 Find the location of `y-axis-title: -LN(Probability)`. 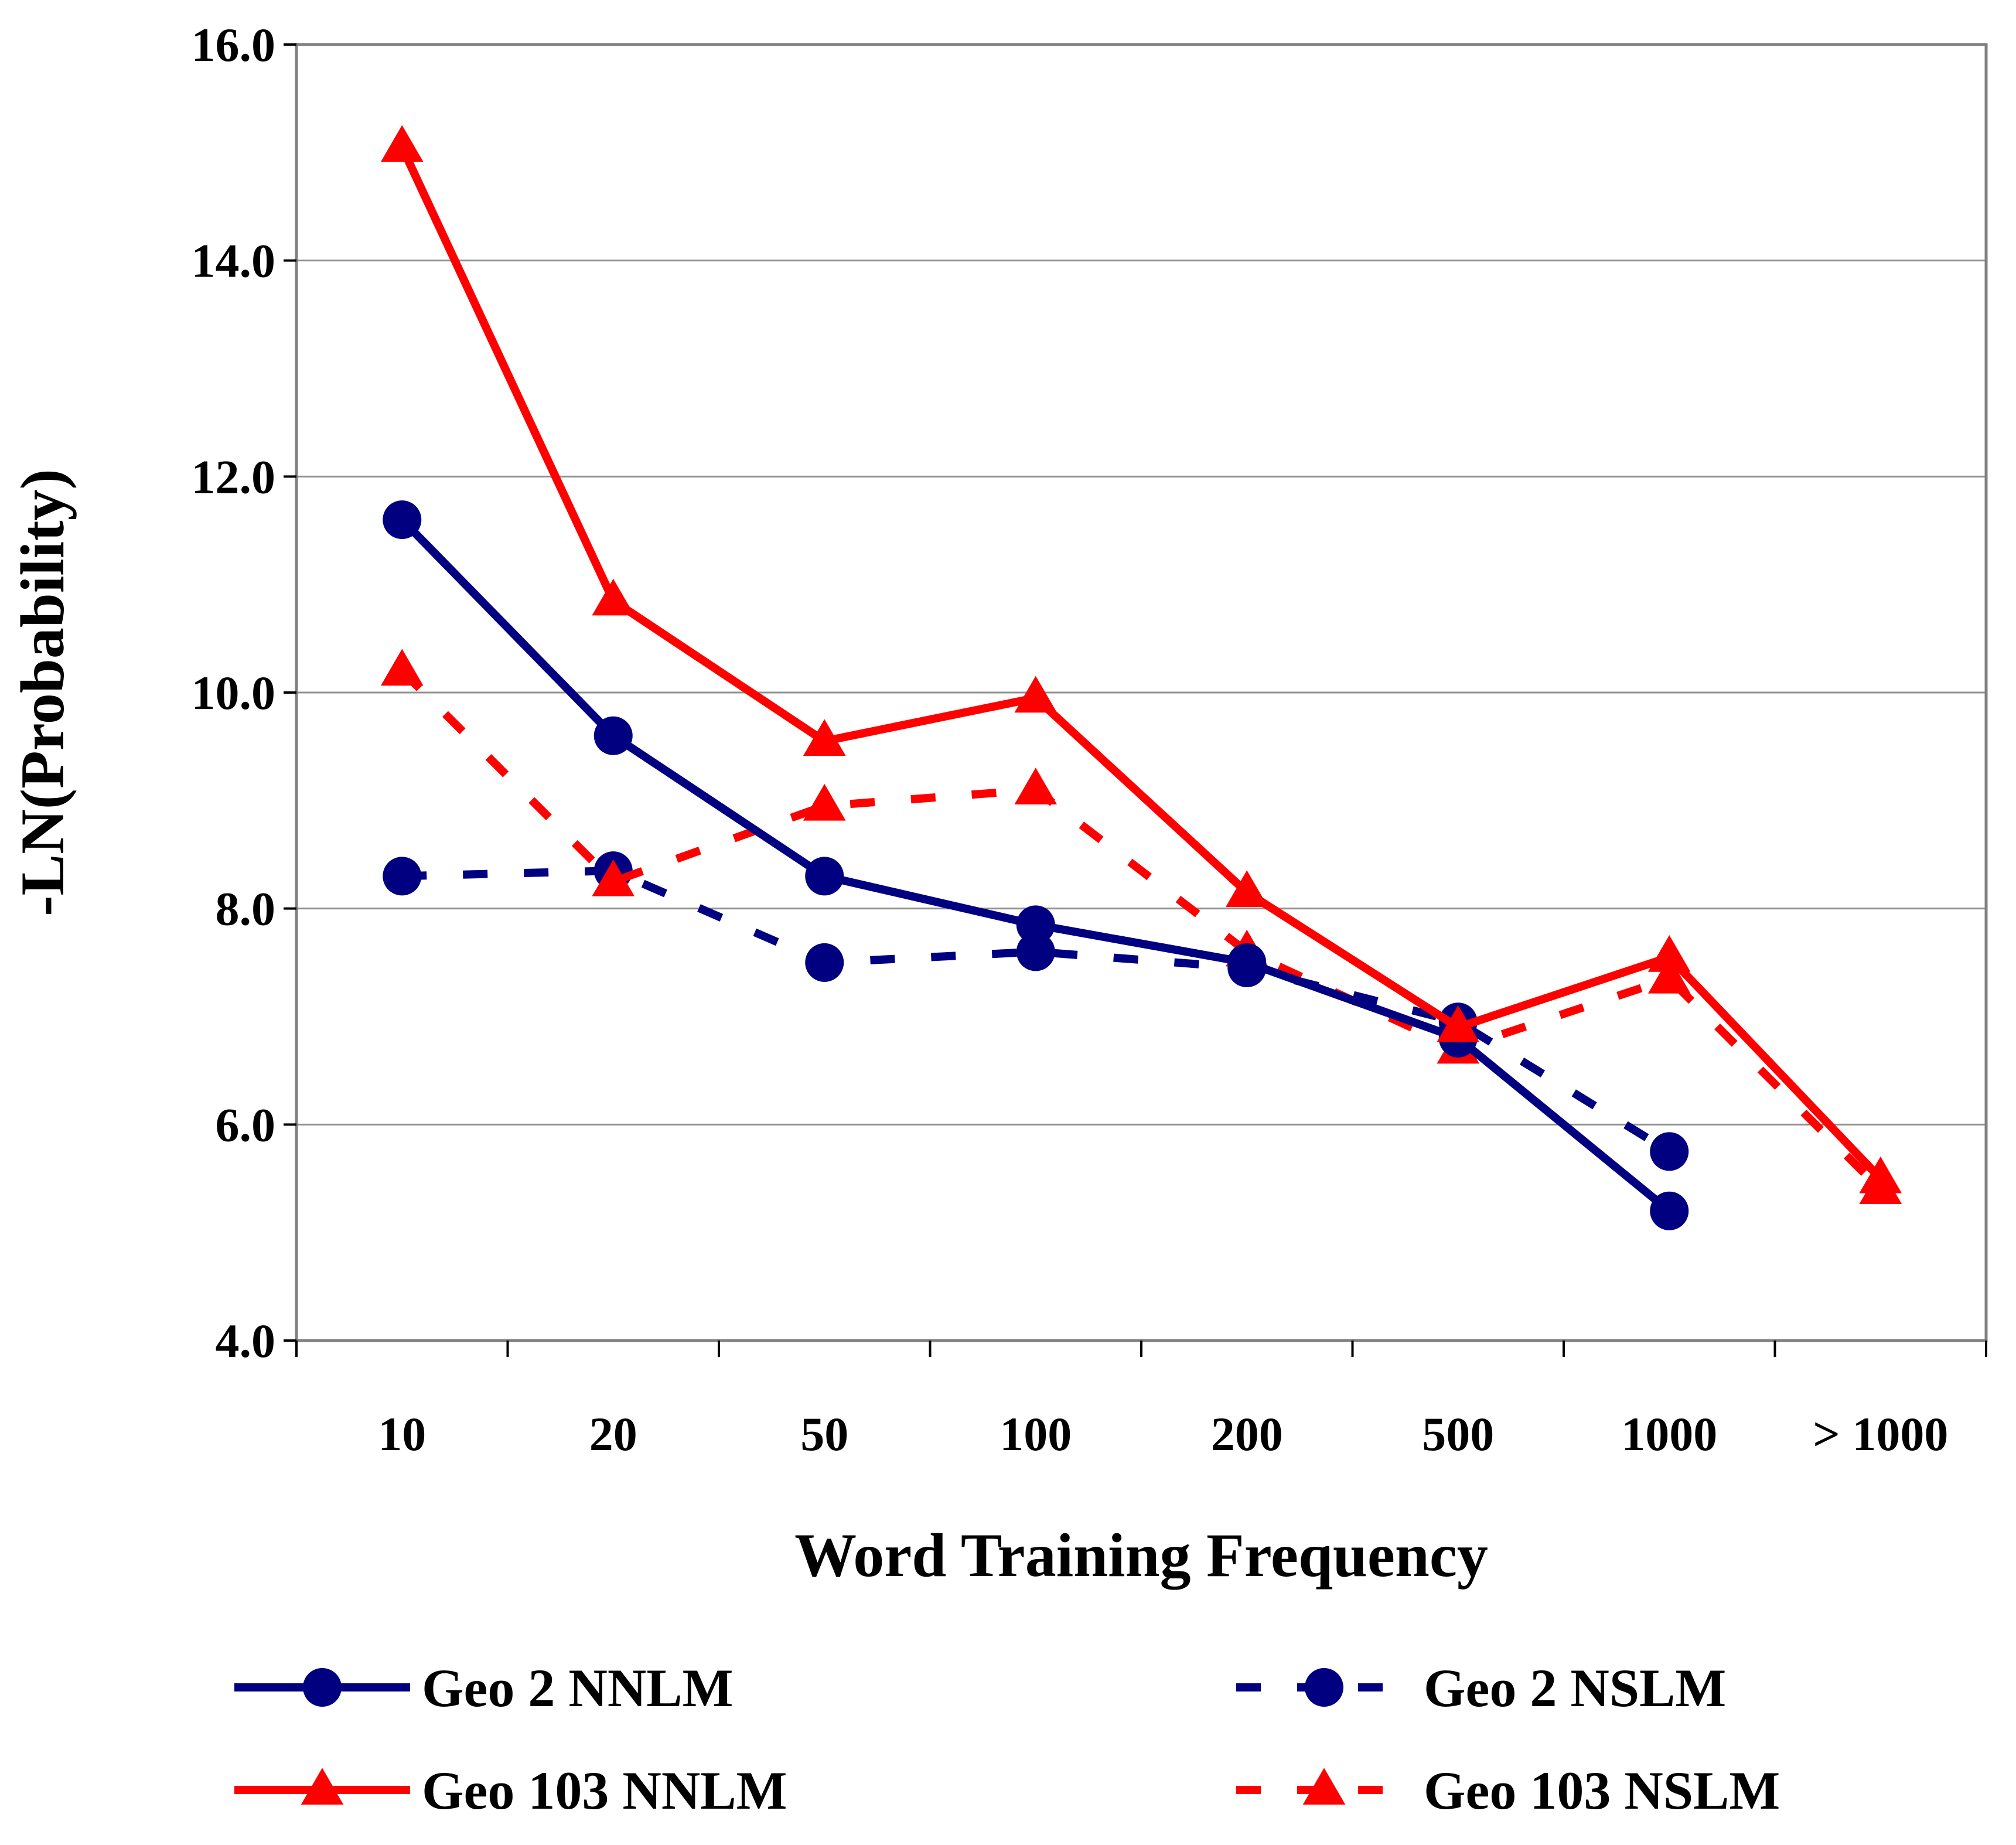

y-axis-title: -LN(Probability) is located at coordinates (42, 692).